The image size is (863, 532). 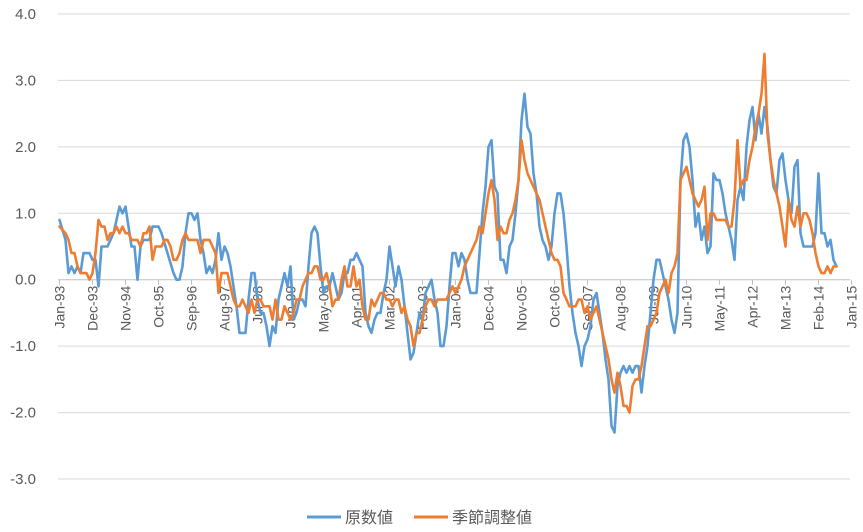 I want to click on y-tick-label: -3.0, so click(x=23, y=479).